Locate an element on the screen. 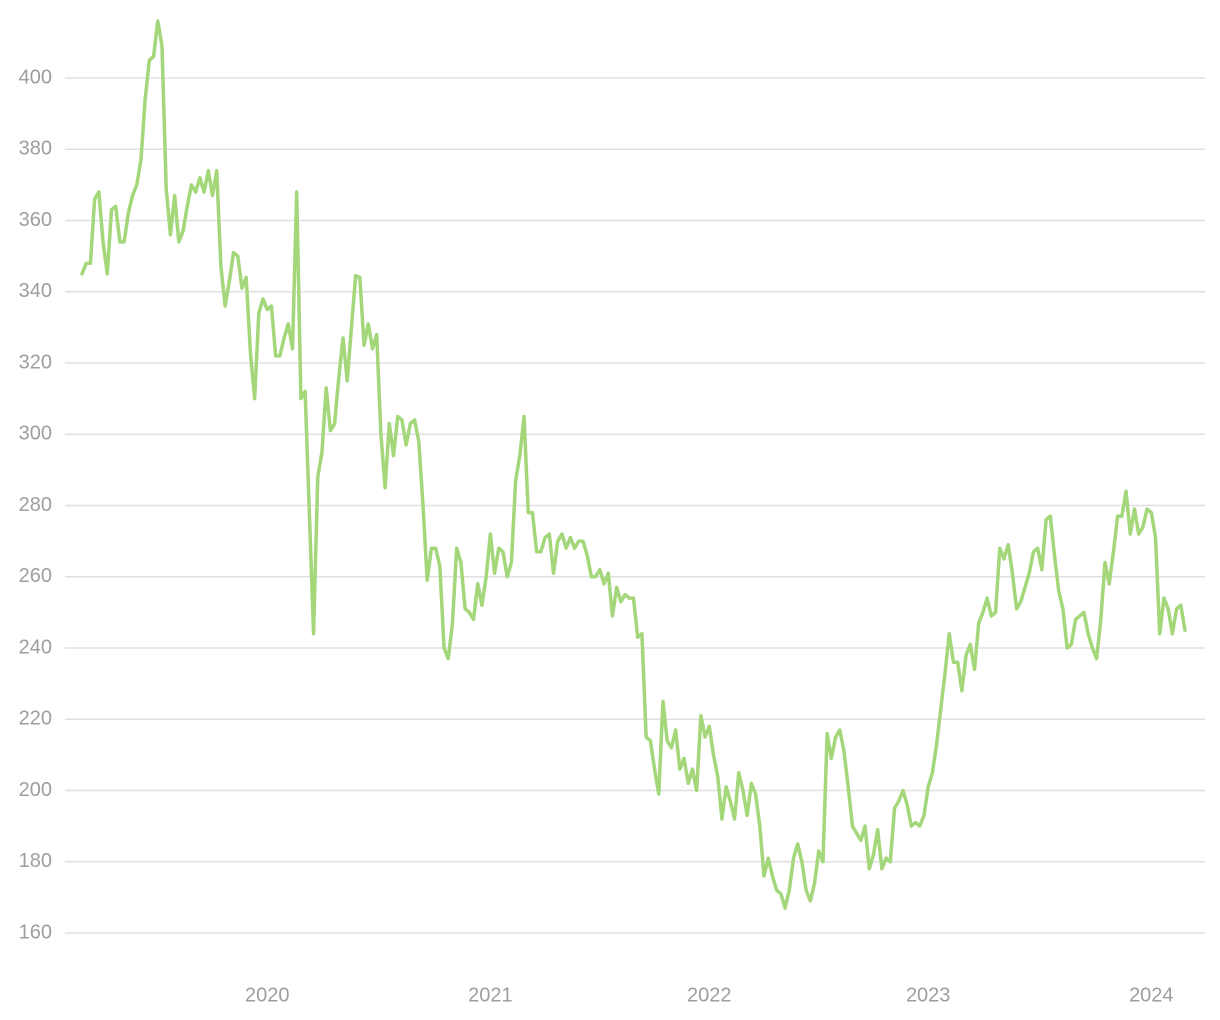  y-tick-label: 300 is located at coordinates (35, 434).